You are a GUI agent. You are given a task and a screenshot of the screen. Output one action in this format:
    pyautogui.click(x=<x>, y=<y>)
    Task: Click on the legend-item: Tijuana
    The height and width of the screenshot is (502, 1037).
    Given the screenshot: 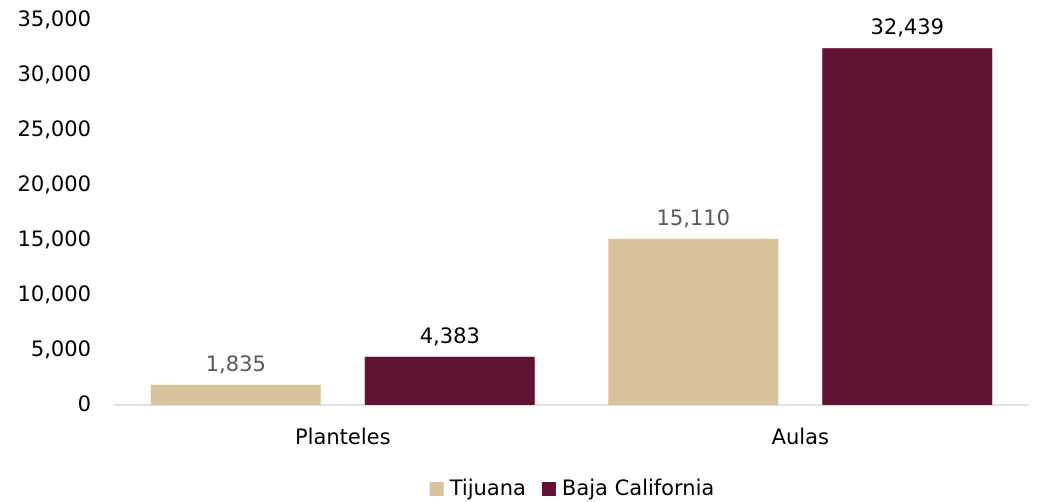 What is the action you would take?
    pyautogui.click(x=477, y=488)
    